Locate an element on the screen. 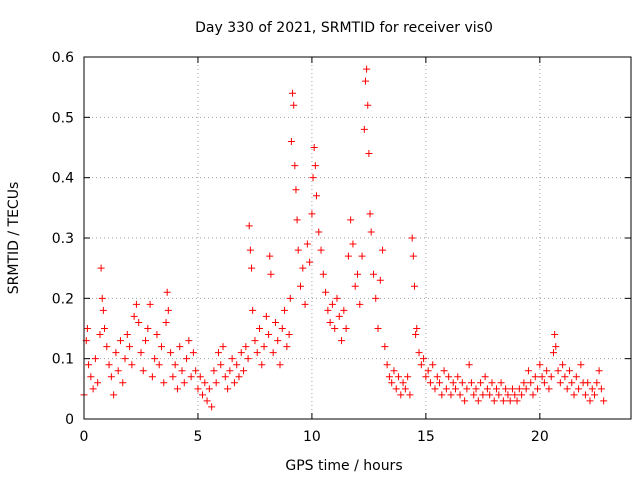 The width and height of the screenshot is (640, 480). y-tick-label: 0.4 is located at coordinates (63, 179).